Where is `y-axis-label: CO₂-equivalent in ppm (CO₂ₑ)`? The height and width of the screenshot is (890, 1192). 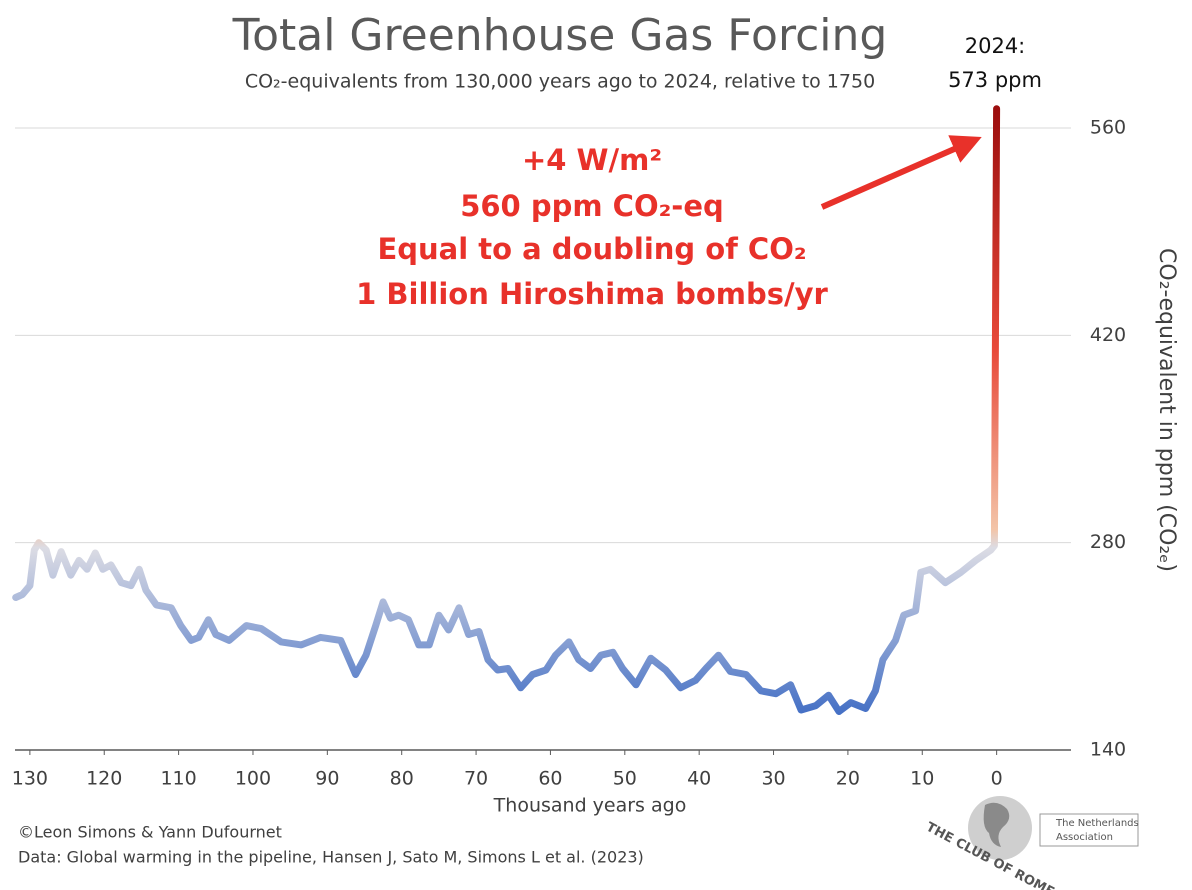 y-axis-label: CO₂-equivalent in ppm (CO₂ₑ) is located at coordinates (1166, 410).